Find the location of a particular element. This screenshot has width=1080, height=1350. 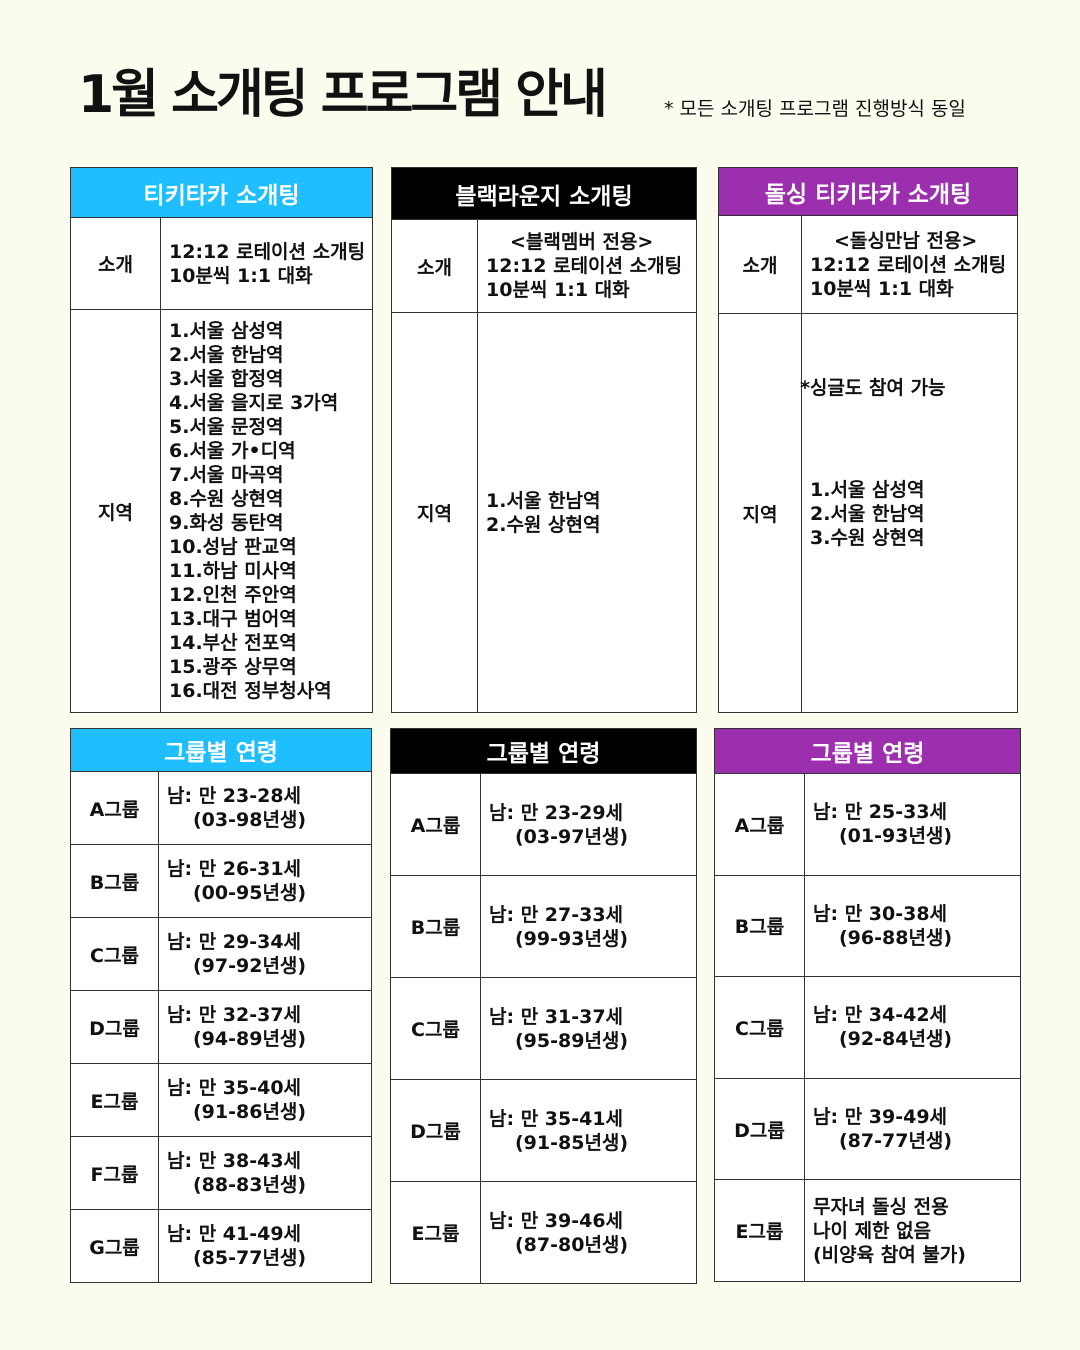

age-range: 남: 만 35-41세 (91-85년생) is located at coordinates (588, 1130).